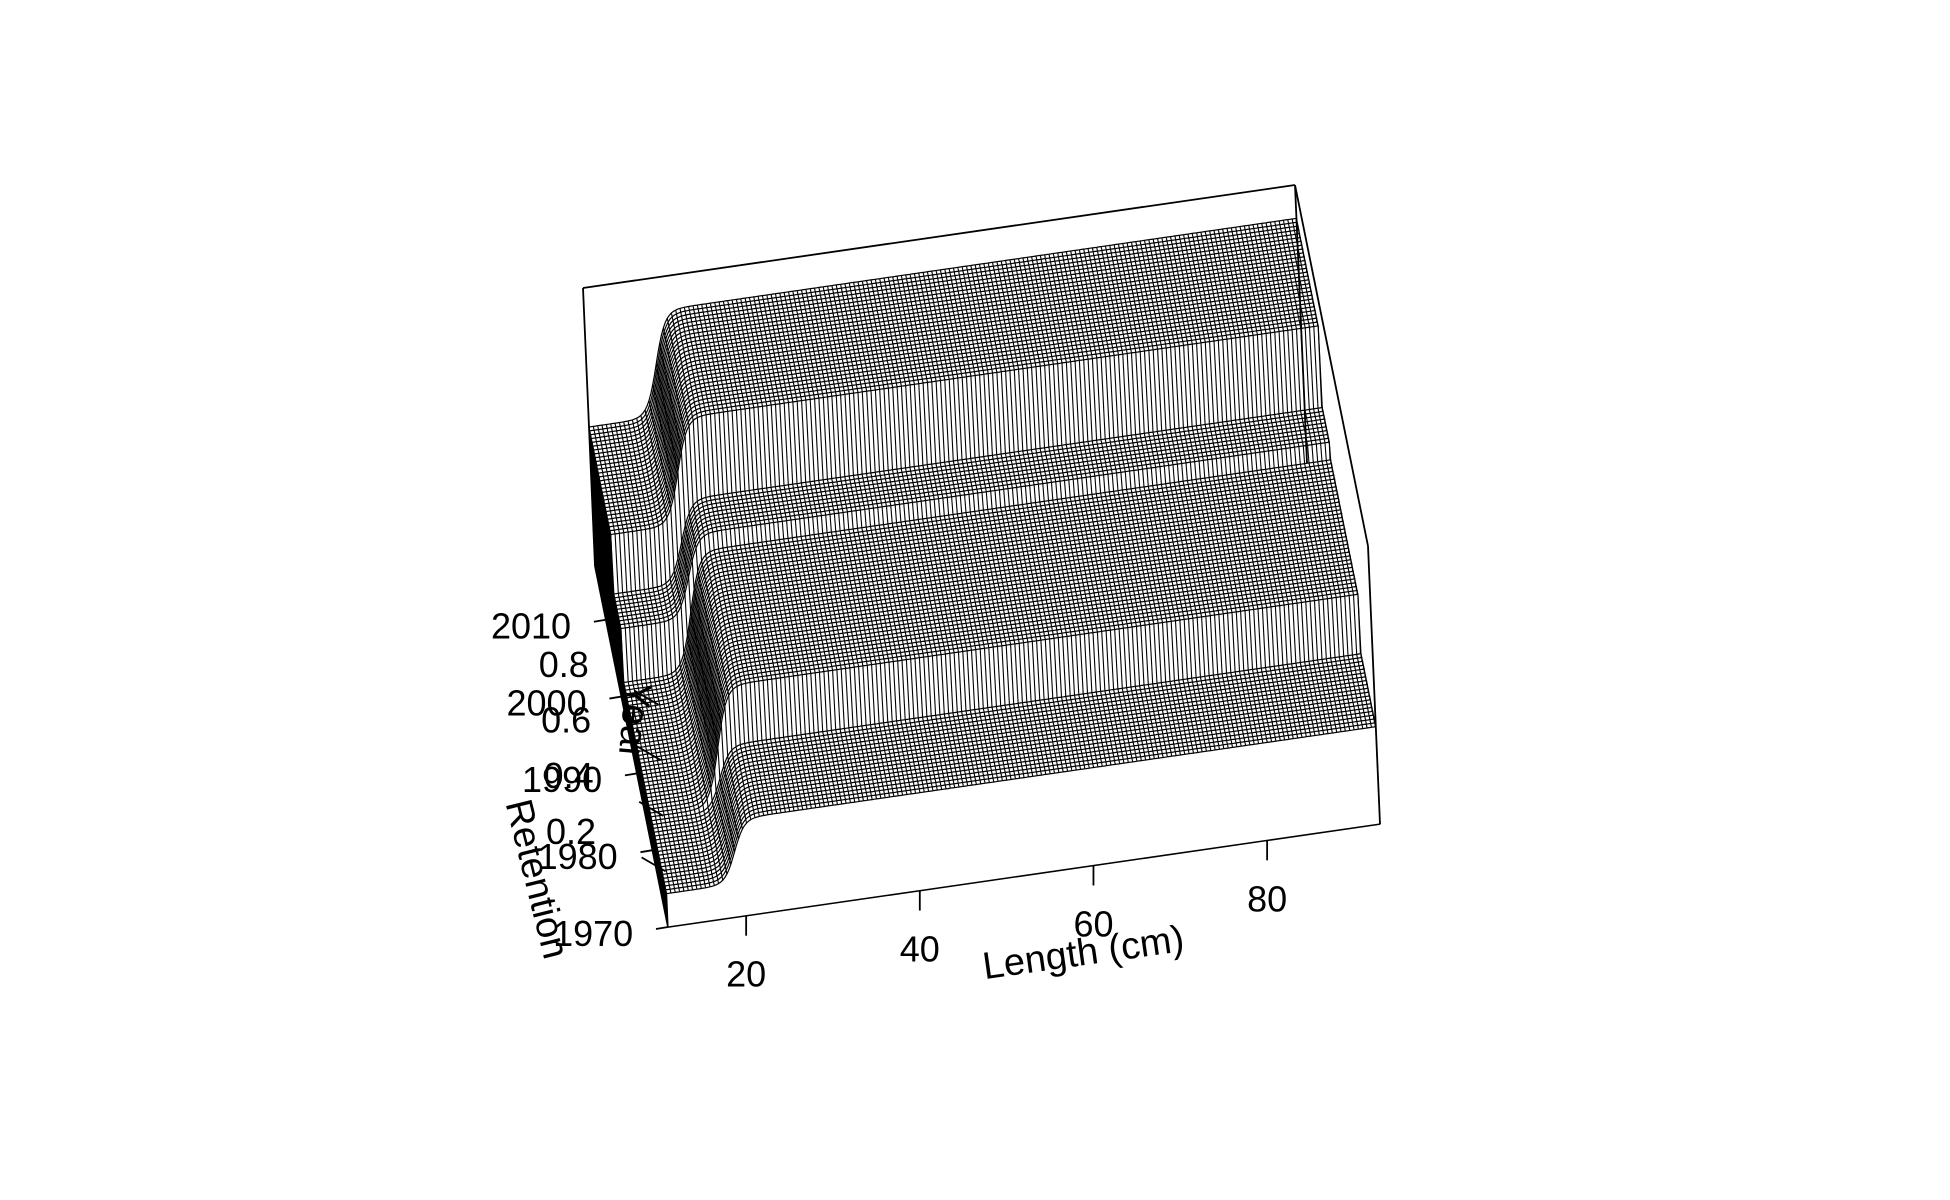  Describe the element at coordinates (746, 974) in the screenshot. I see `x-axis-tick-label: 20` at that location.